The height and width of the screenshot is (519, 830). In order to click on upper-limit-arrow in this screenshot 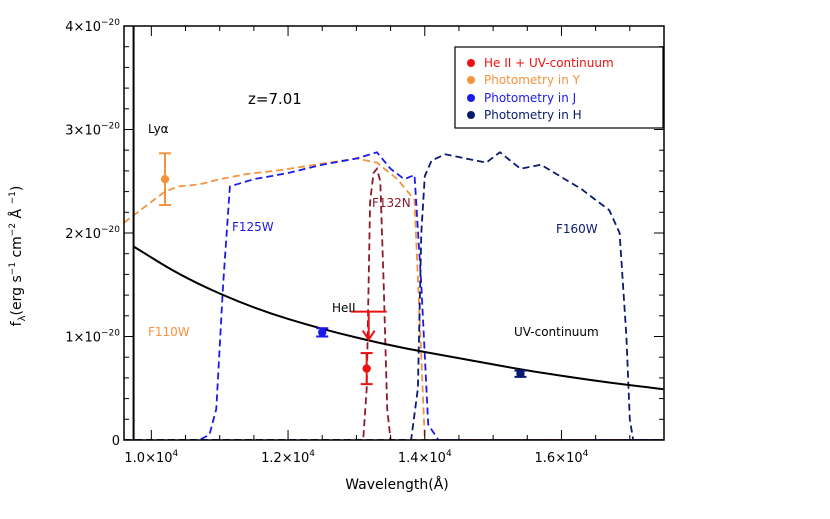, I will do `click(368, 336)`.